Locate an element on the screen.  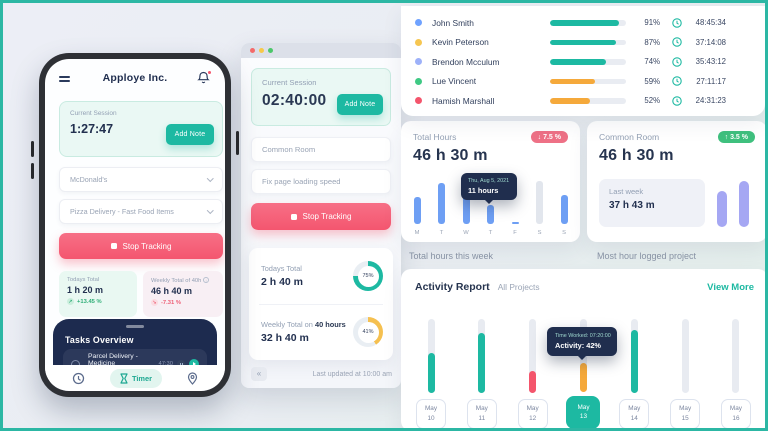
nav-dashboard-icon is located at coordinates (78, 378).